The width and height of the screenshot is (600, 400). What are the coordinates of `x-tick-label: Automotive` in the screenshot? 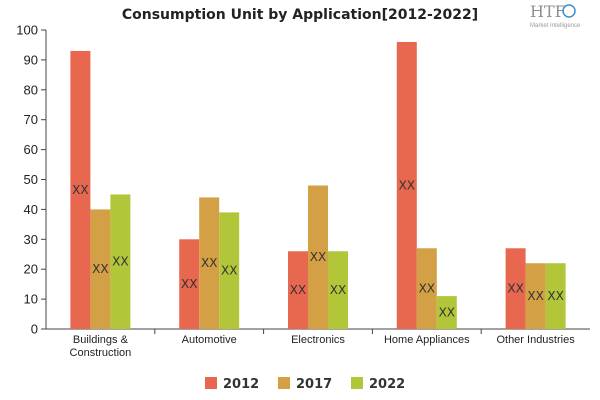 It's located at (209, 340).